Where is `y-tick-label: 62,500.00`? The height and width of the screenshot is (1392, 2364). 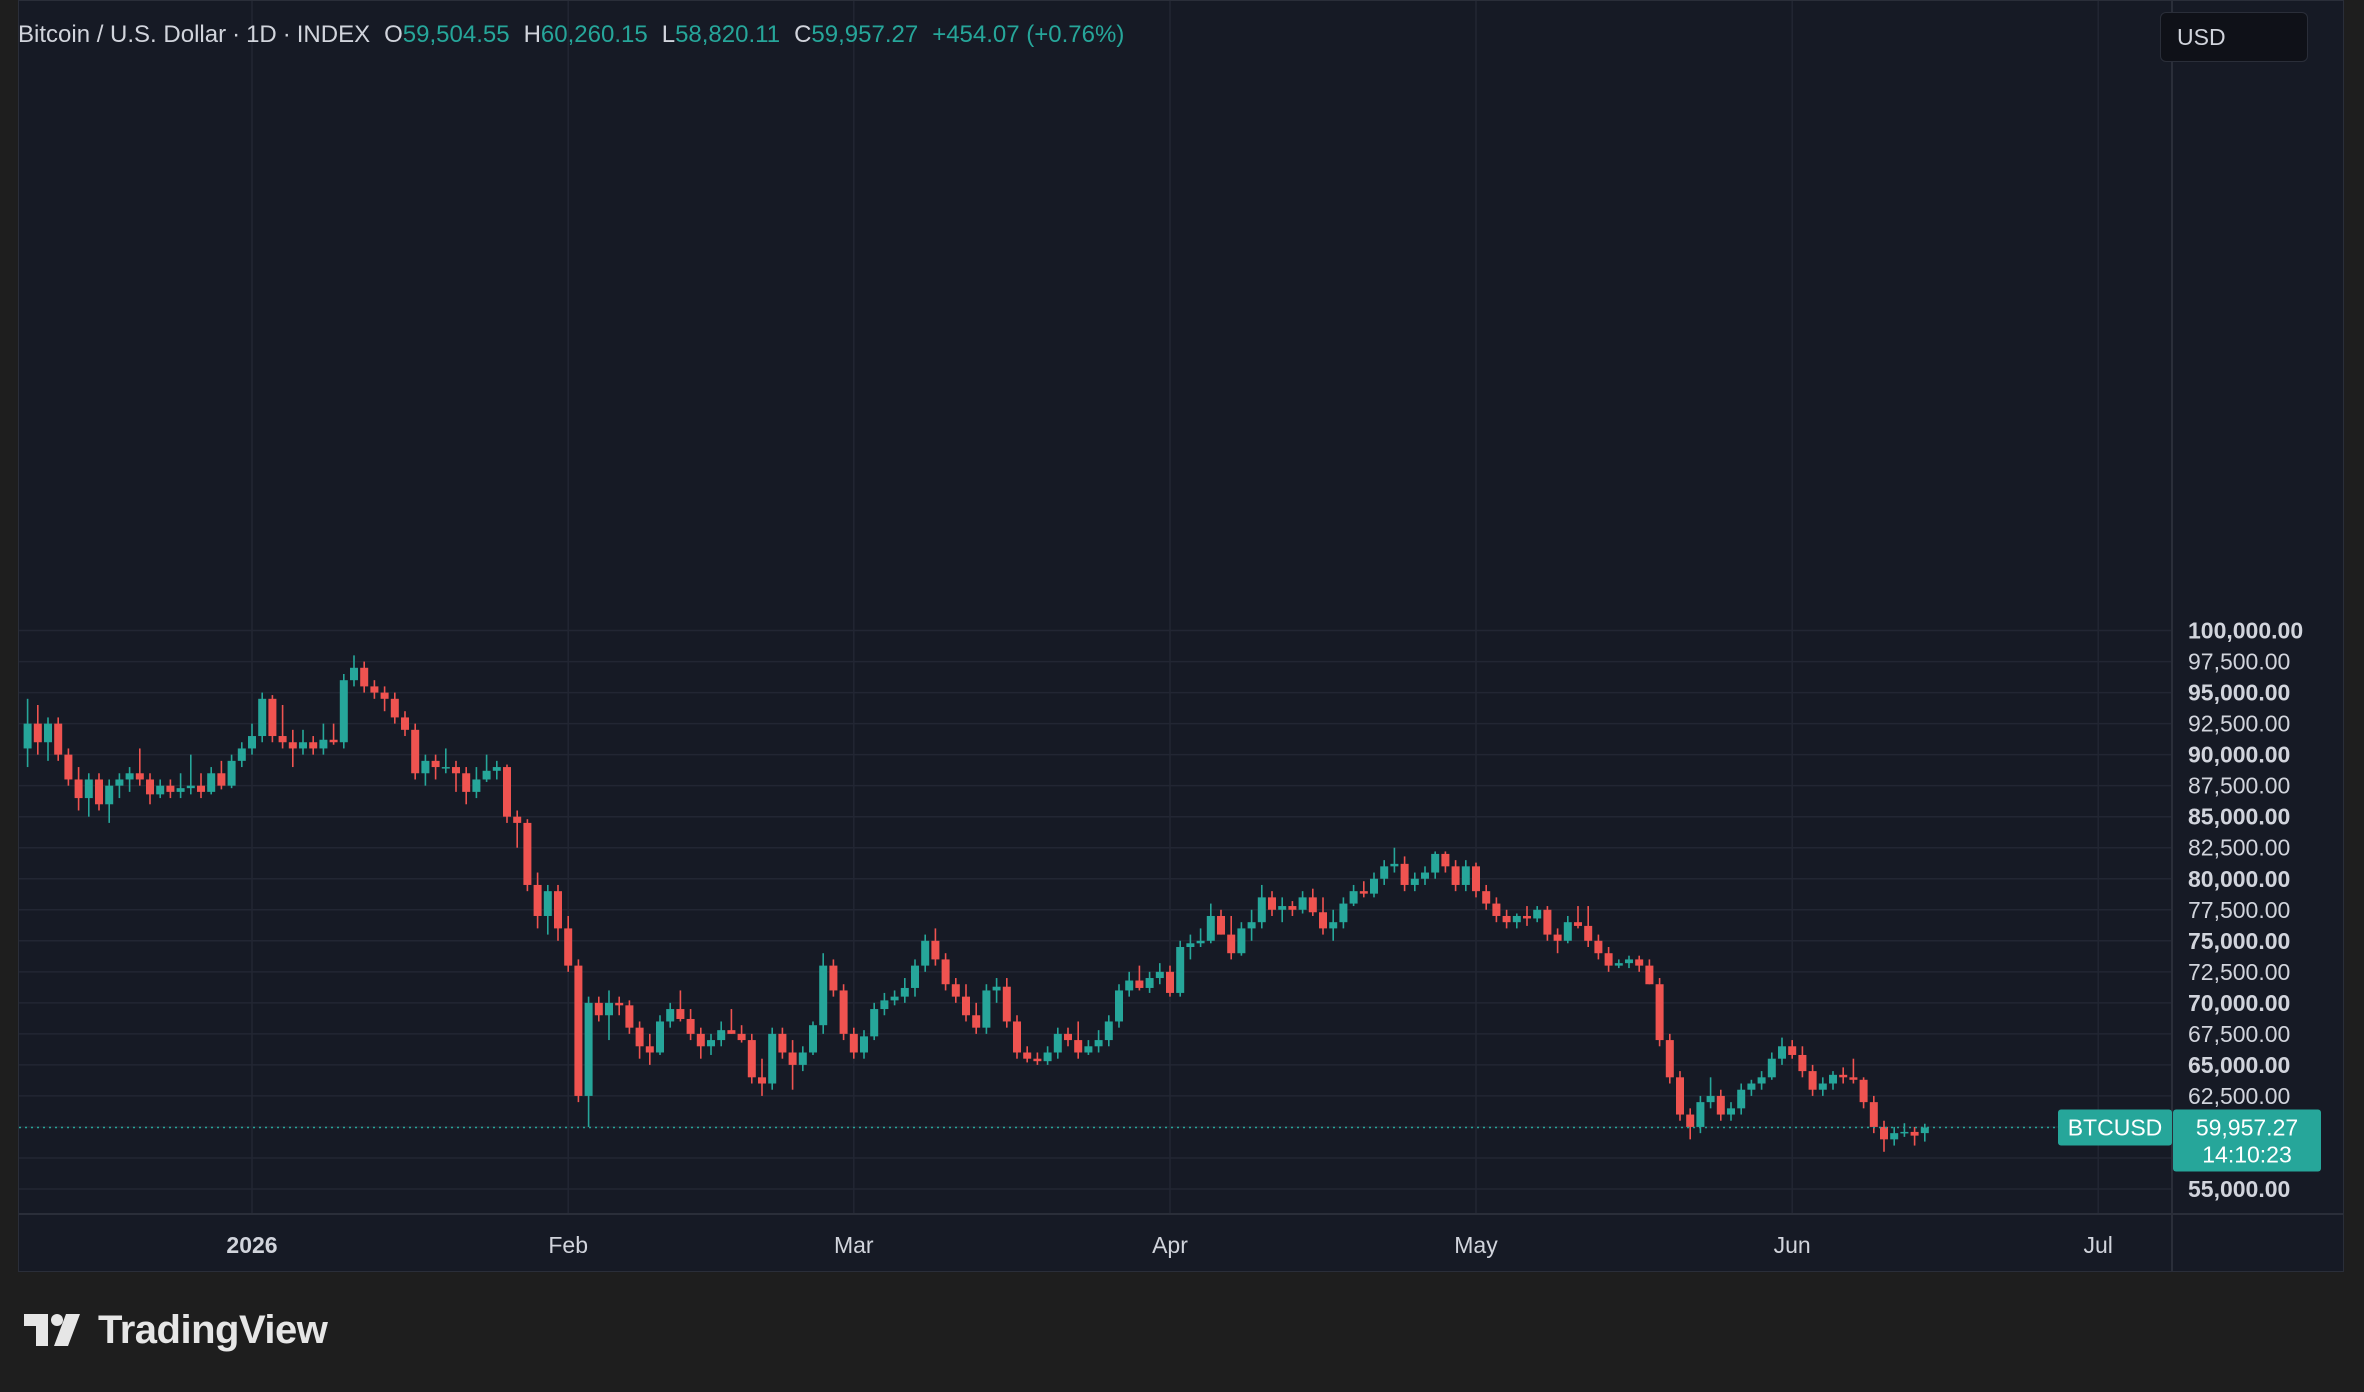 y-tick-label: 62,500.00 is located at coordinates (2239, 1096).